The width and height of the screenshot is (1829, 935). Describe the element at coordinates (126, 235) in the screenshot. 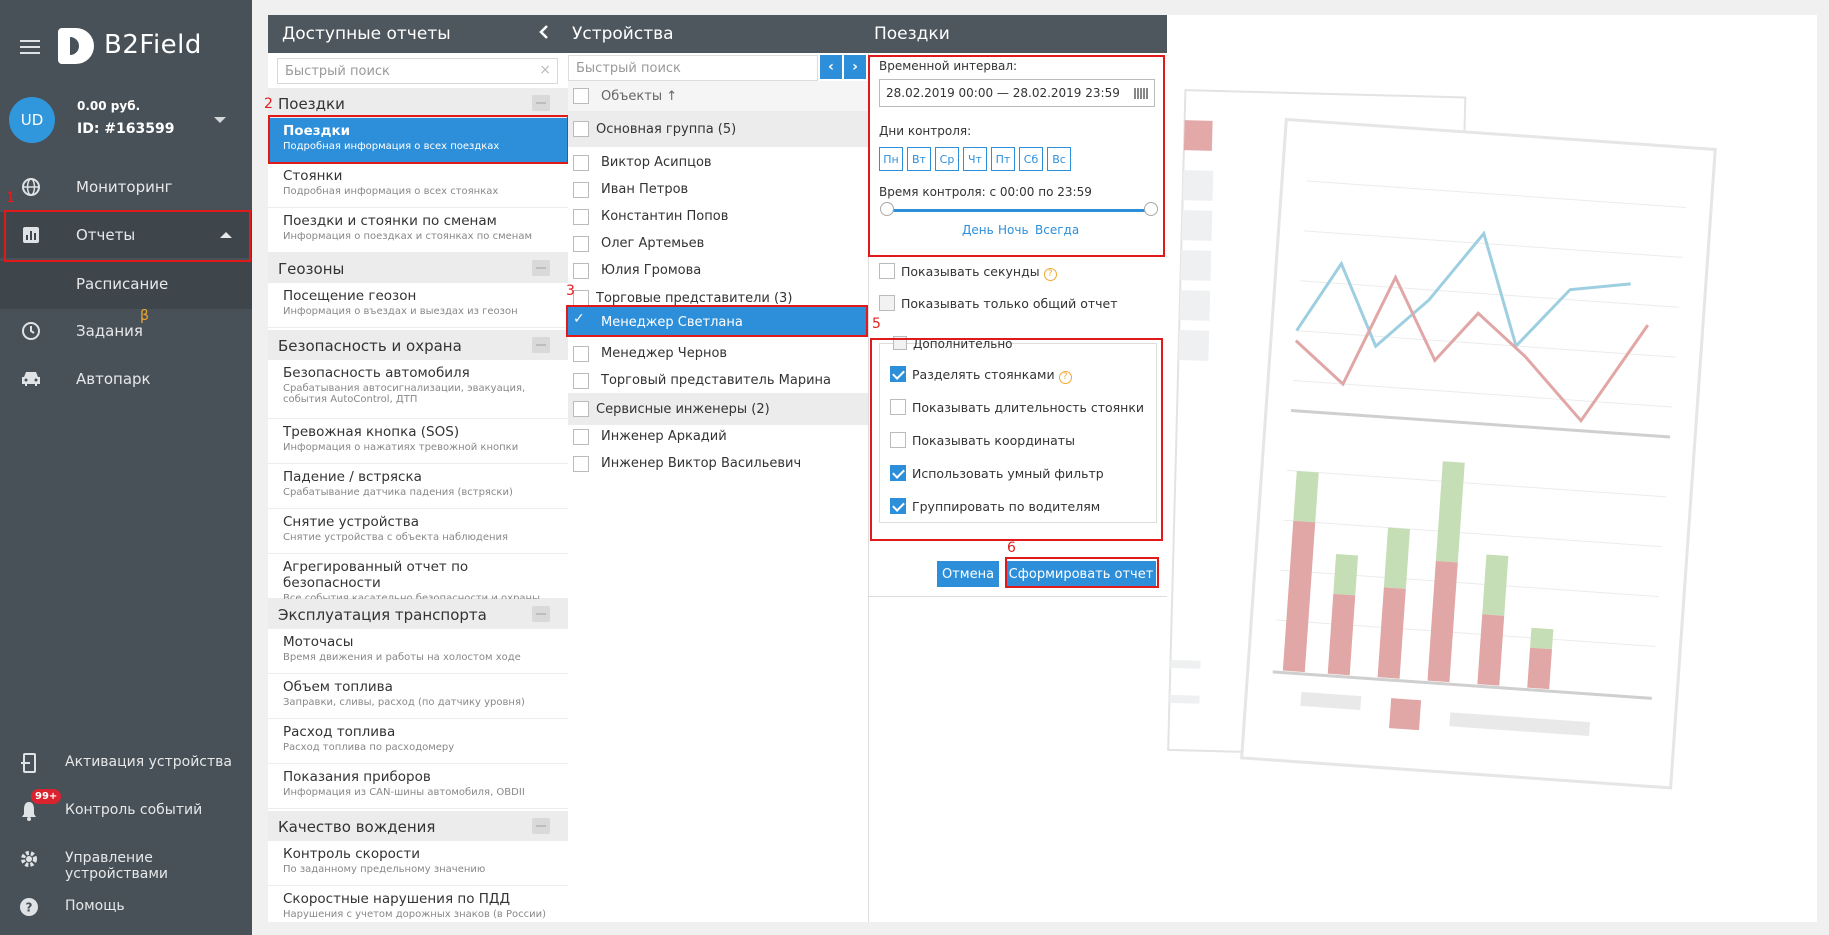

I see `nav-reports: Отчеты` at that location.